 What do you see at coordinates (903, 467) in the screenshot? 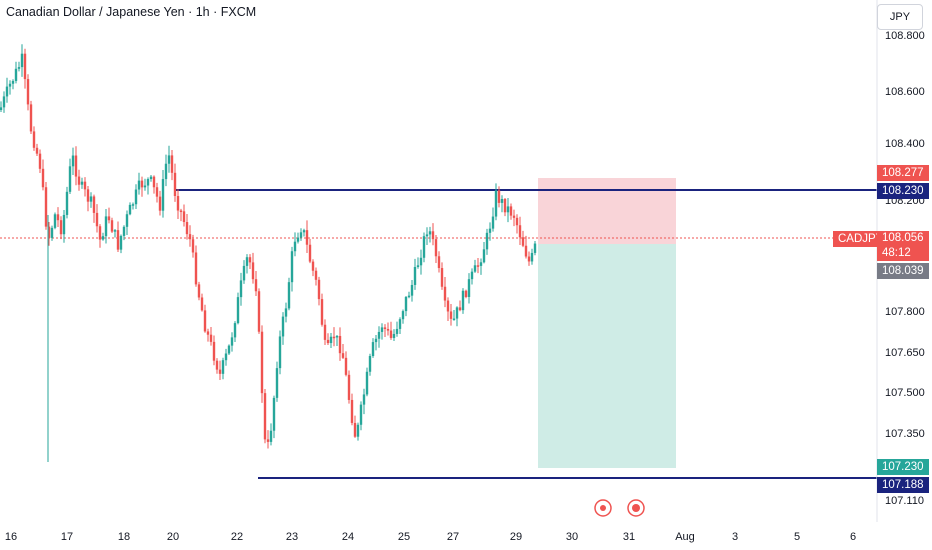
I see `target-price-label: 107.230` at bounding box center [903, 467].